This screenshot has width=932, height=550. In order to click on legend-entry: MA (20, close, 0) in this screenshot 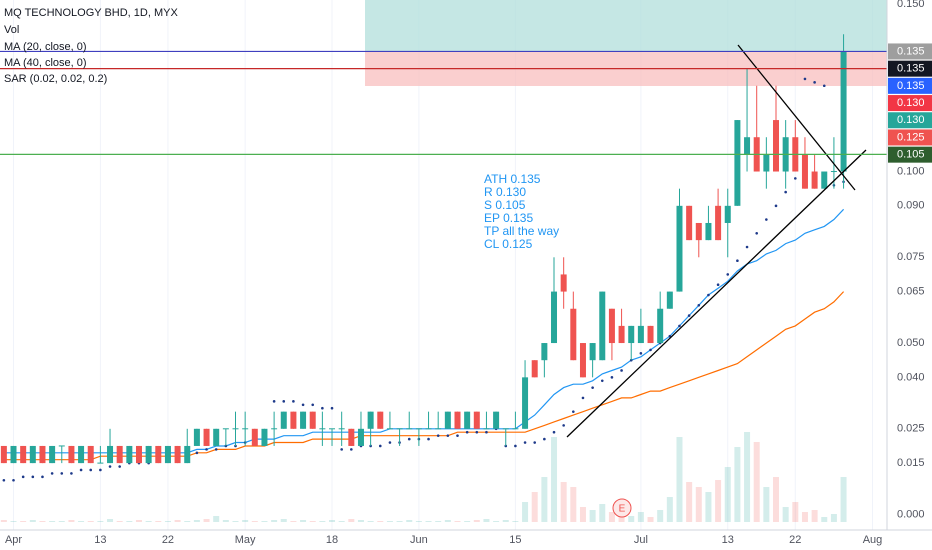, I will do `click(45, 47)`.